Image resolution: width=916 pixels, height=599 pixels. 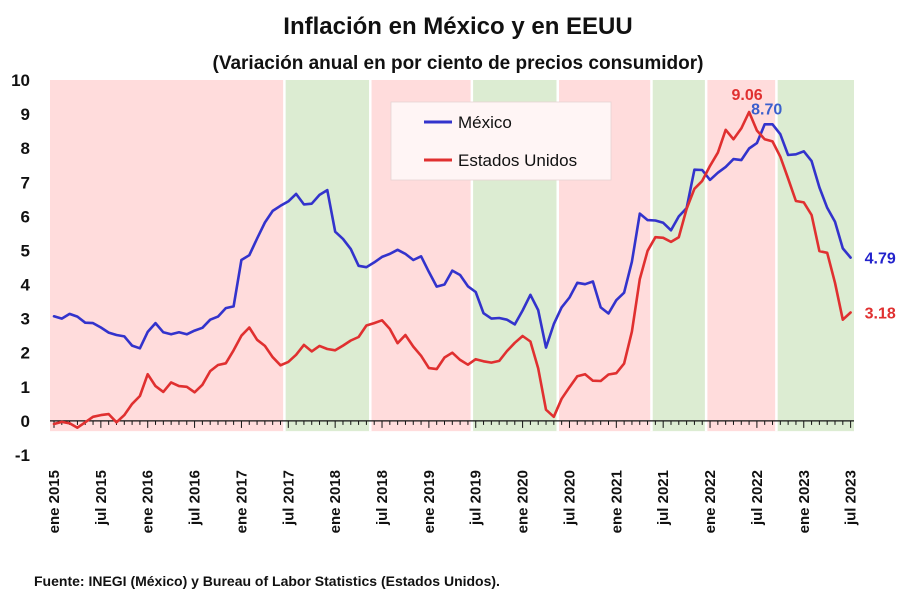 What do you see at coordinates (54, 501) in the screenshot?
I see `x-tick-label: ene 2015` at bounding box center [54, 501].